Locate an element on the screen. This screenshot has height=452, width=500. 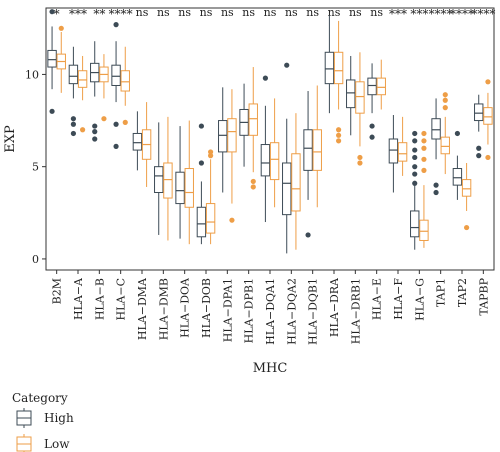
legend-item-high: High is located at coordinates (45, 418).